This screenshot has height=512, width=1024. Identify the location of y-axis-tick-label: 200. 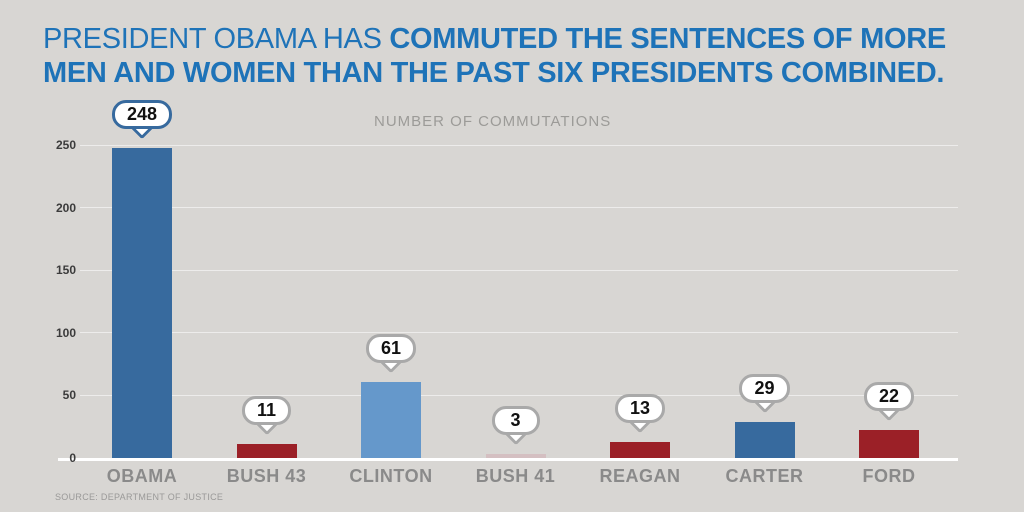
(65, 207).